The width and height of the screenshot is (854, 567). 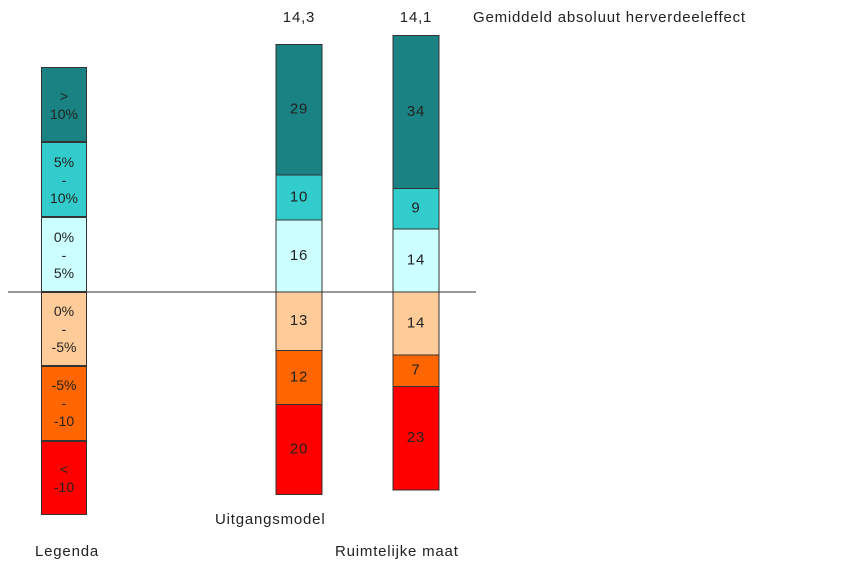 I want to click on segment-label: 7, so click(x=415, y=370).